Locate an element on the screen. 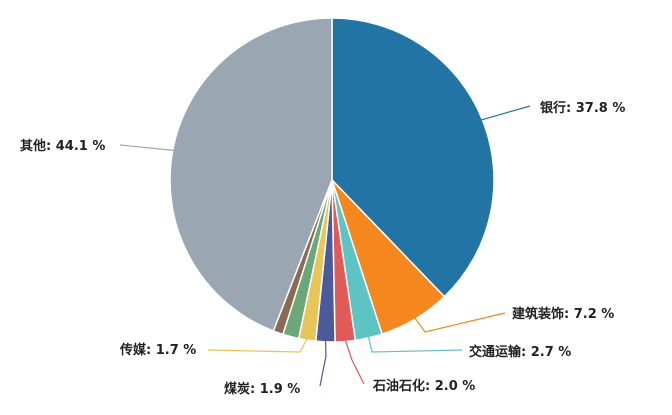 The width and height of the screenshot is (672, 415). data-label-4: 煤炭: 1.9 % is located at coordinates (262, 389).